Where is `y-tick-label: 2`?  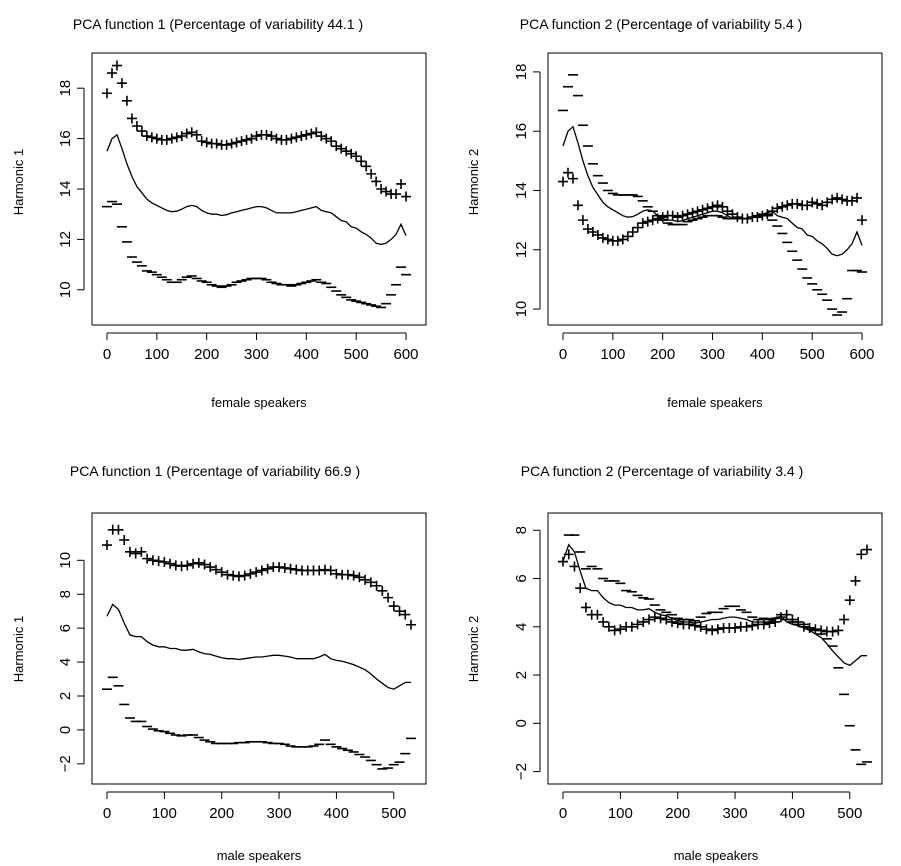
y-tick-label: 2 is located at coordinates (521, 675).